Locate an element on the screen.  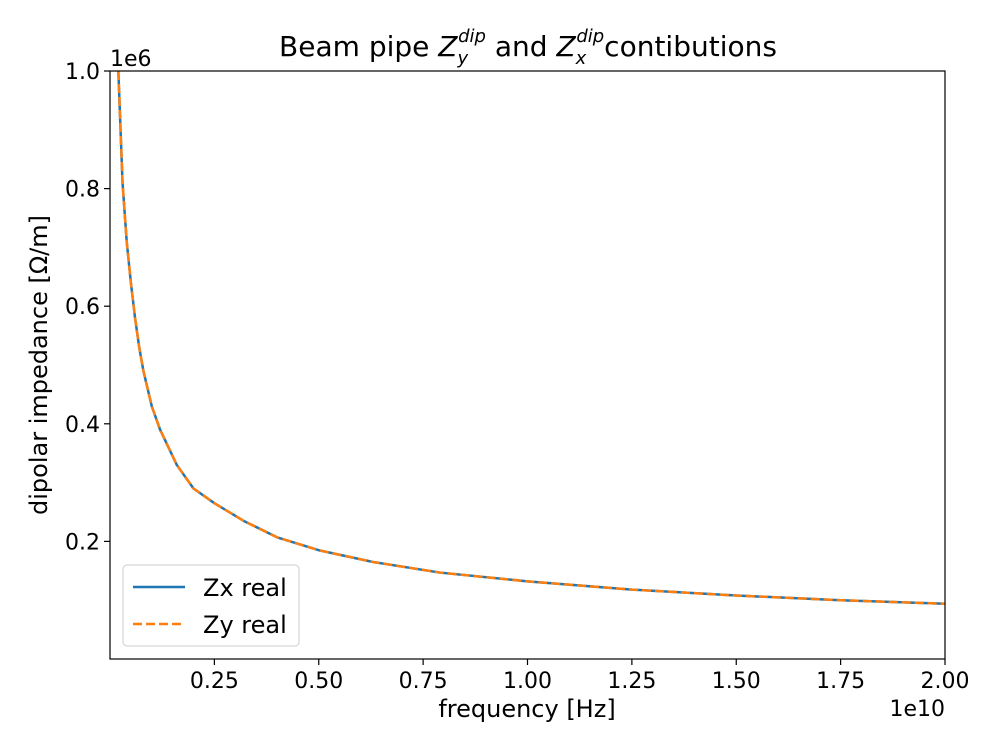
x-tick-label: 0.50 is located at coordinates (318, 681).